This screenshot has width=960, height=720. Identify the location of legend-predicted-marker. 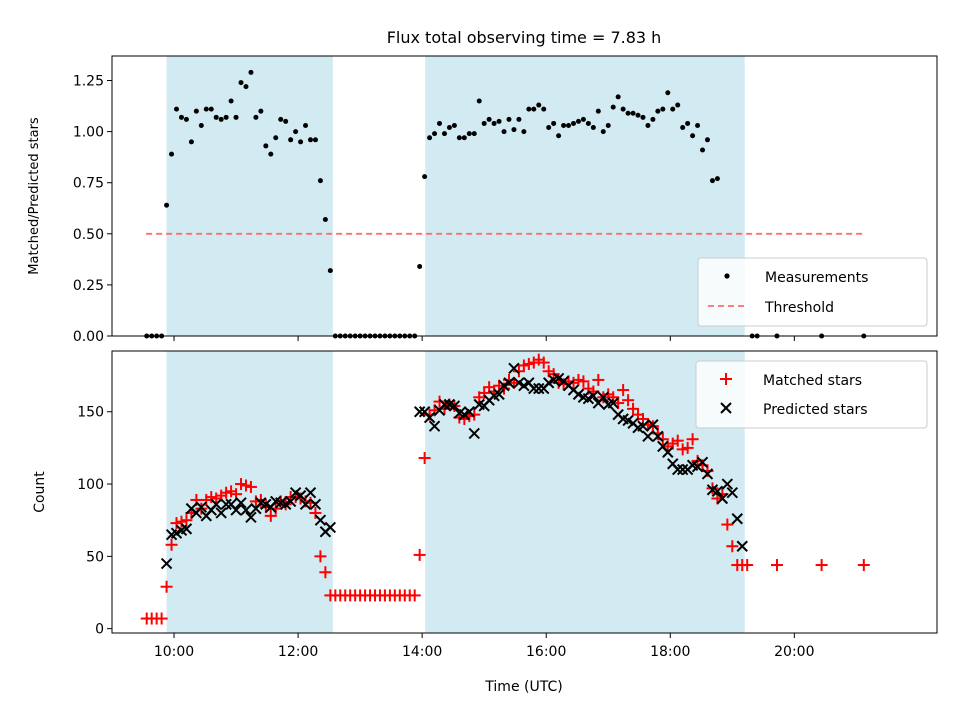
(726, 408).